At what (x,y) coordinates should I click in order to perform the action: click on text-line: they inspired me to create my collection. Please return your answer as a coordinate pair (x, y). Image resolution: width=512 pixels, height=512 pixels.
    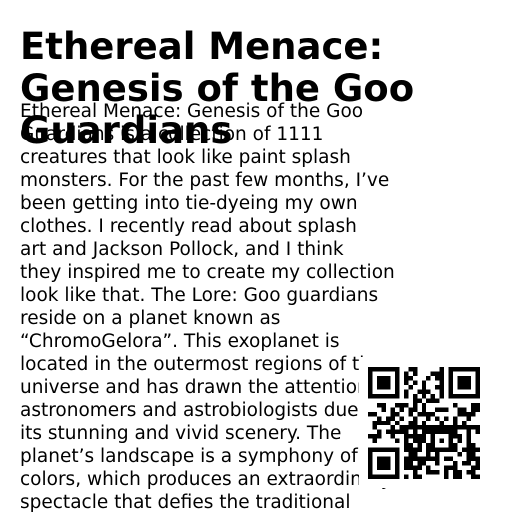
    Looking at the image, I should click on (207, 272).